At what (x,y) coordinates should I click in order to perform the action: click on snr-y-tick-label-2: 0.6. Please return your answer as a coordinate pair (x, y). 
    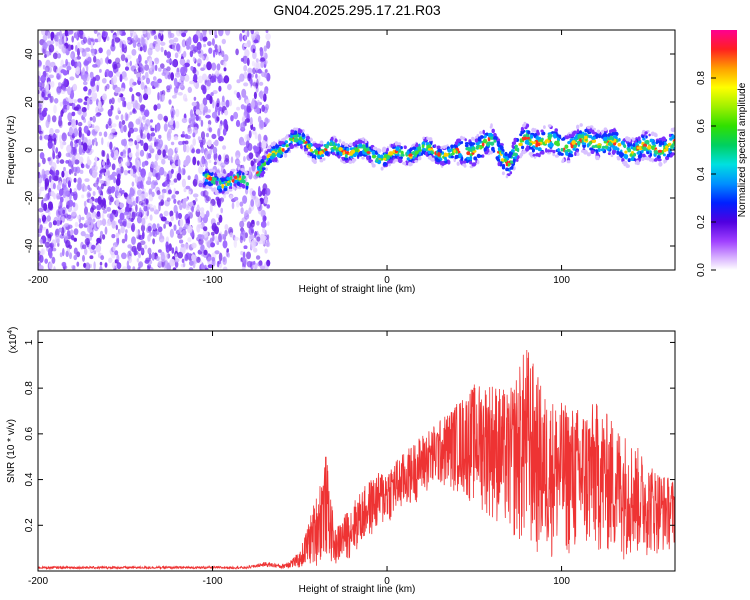
    Looking at the image, I should click on (29, 433).